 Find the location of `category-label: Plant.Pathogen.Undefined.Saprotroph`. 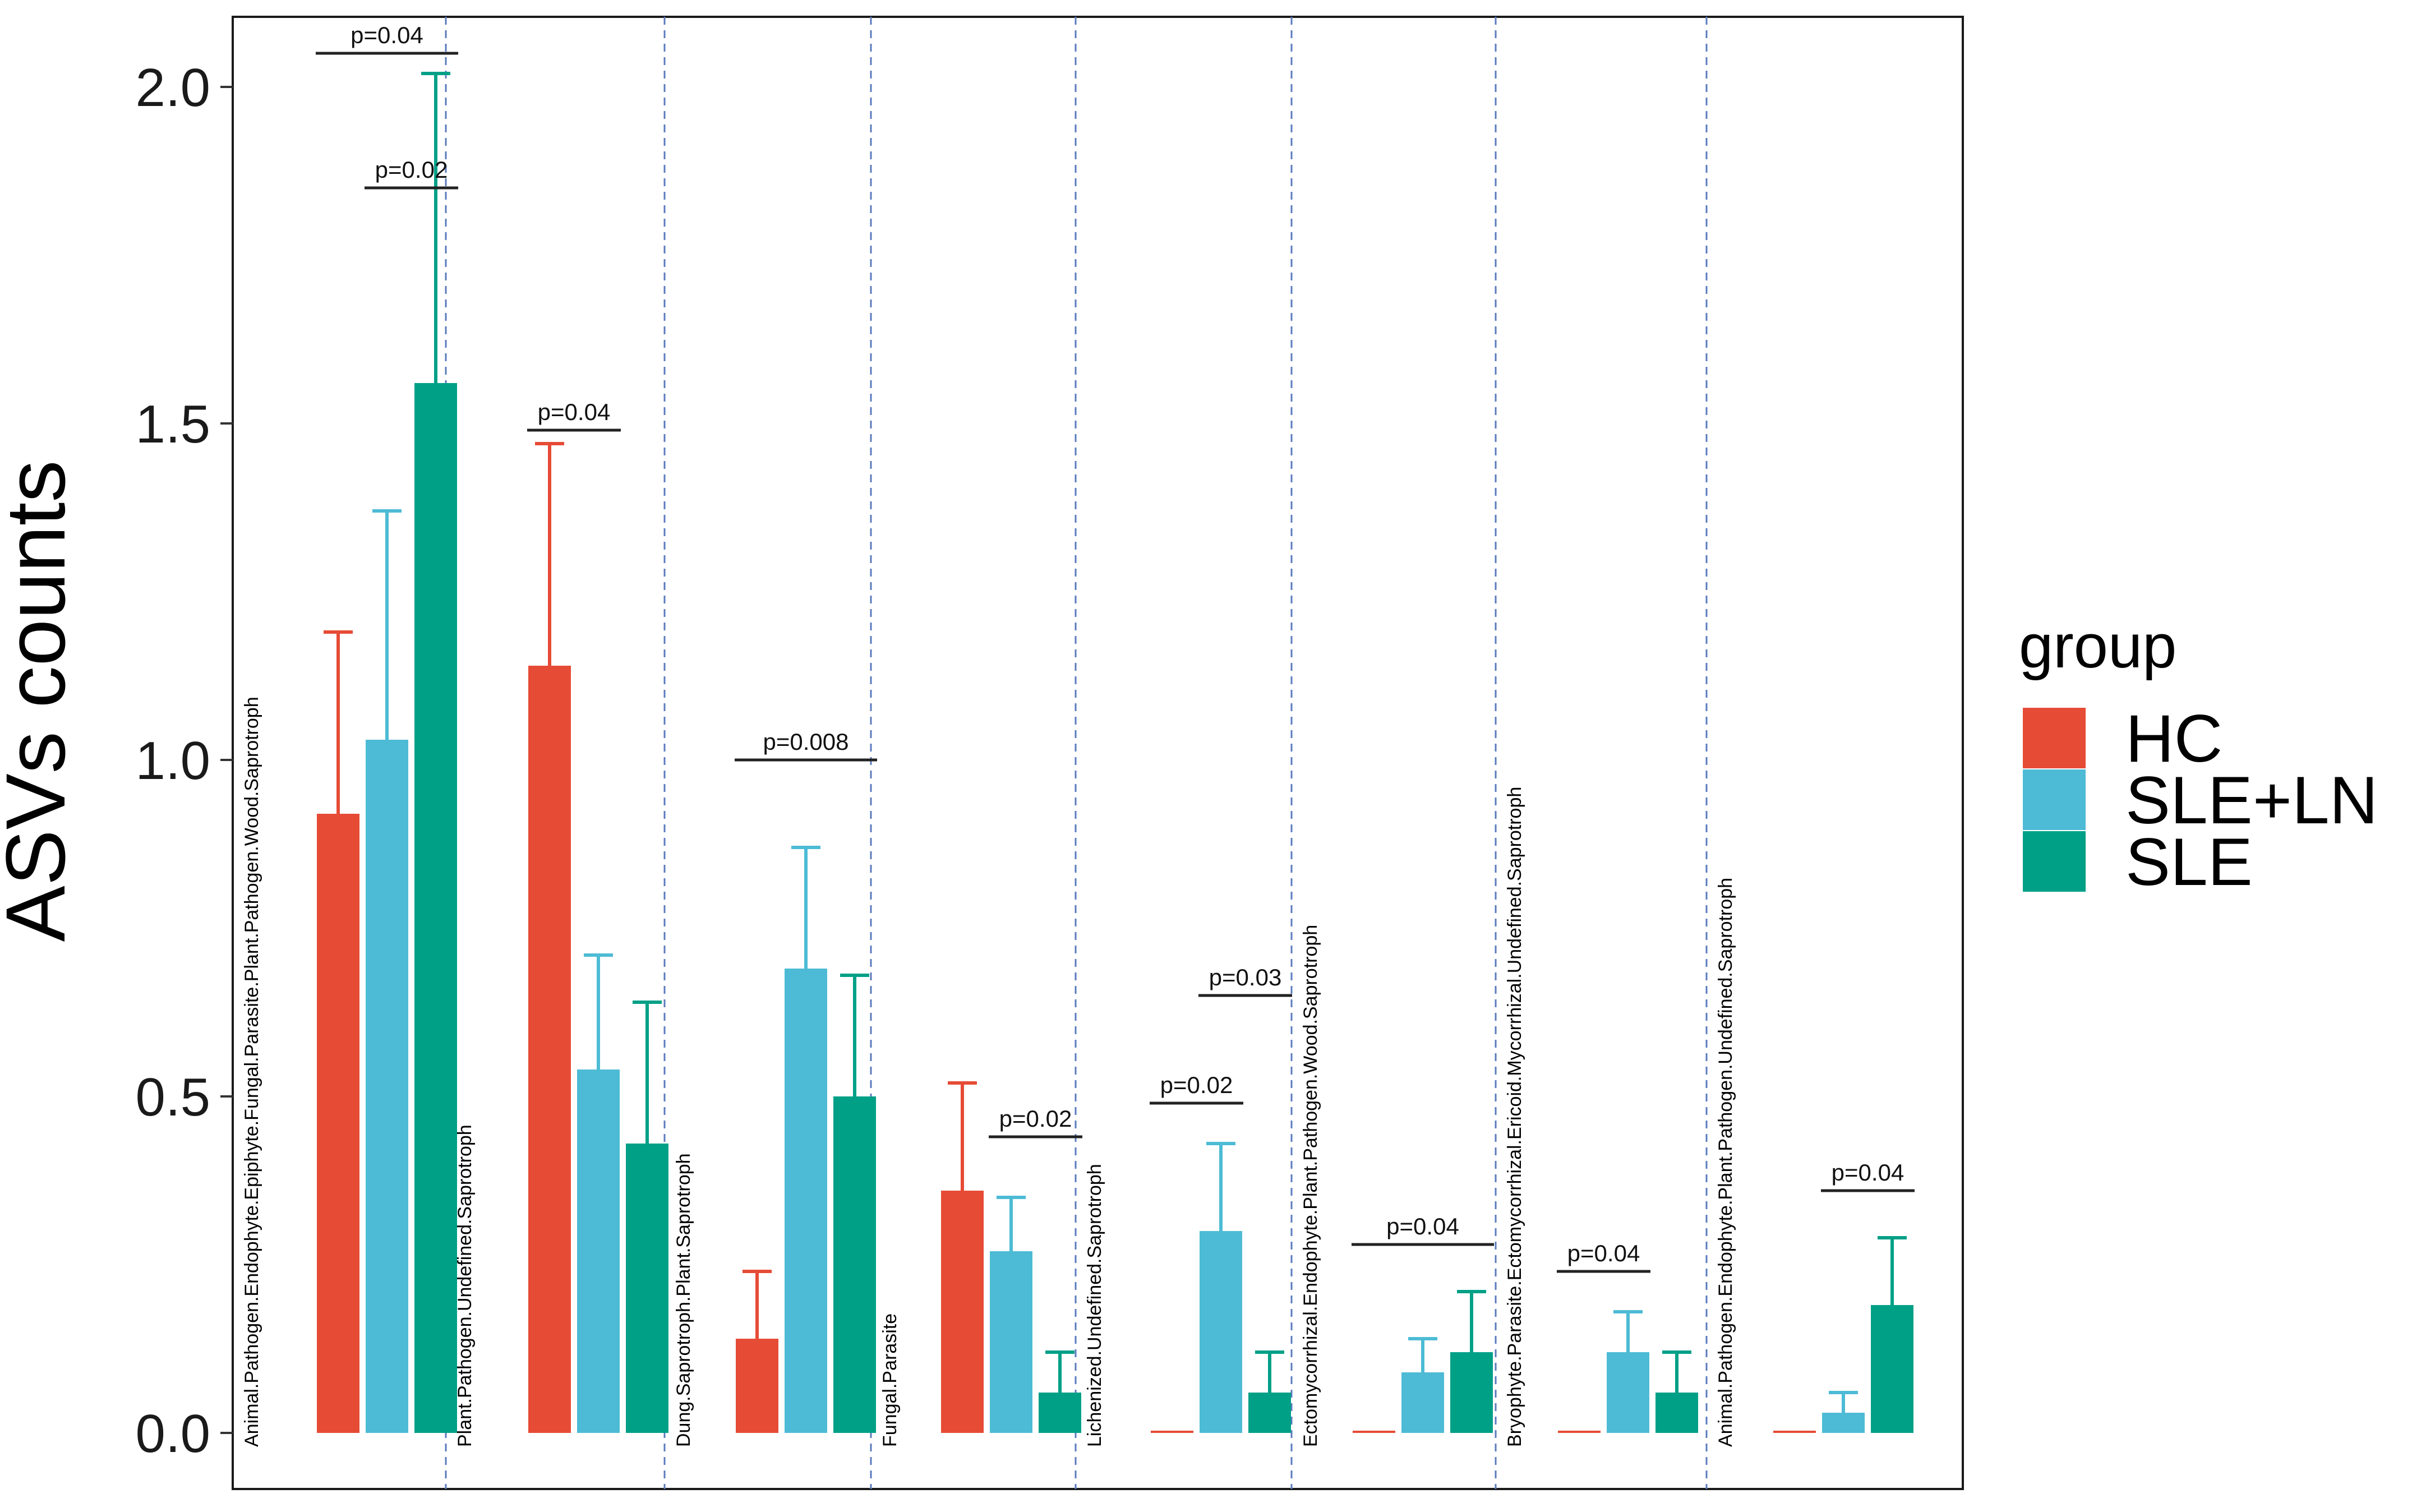

category-label: Plant.Pathogen.Undefined.Saprotroph is located at coordinates (465, 1285).